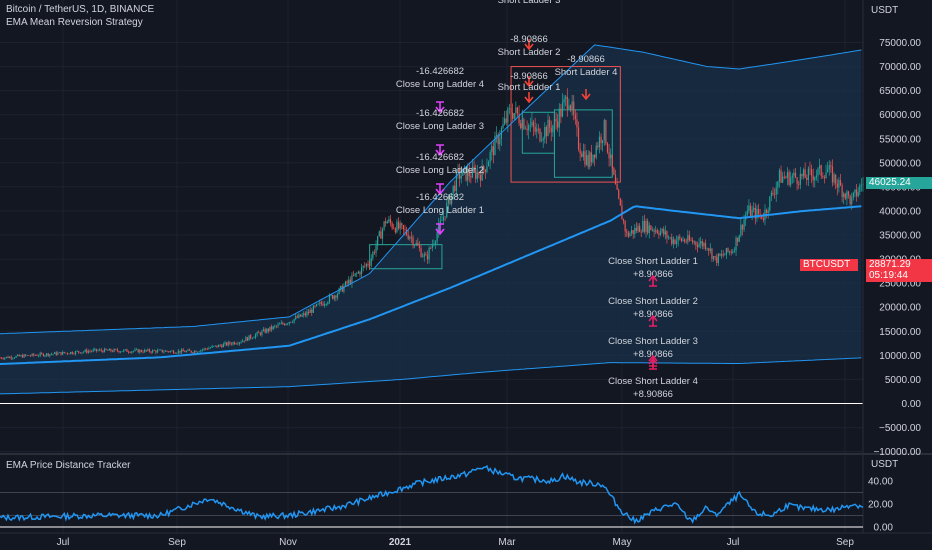 The width and height of the screenshot is (932, 550). I want to click on close-long-arrow-icon, so click(440, 150).